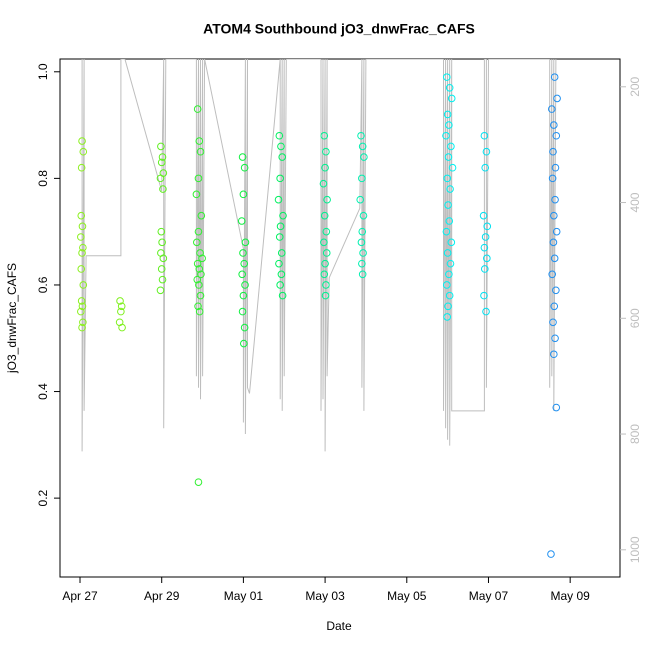  I want to click on y-tick-label: 0.4, so click(43, 391).